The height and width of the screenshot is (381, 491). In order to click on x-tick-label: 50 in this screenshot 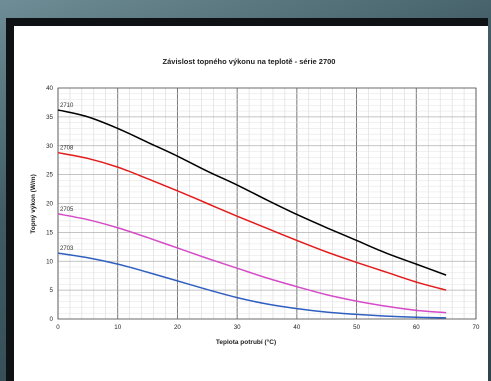, I will do `click(356, 327)`.